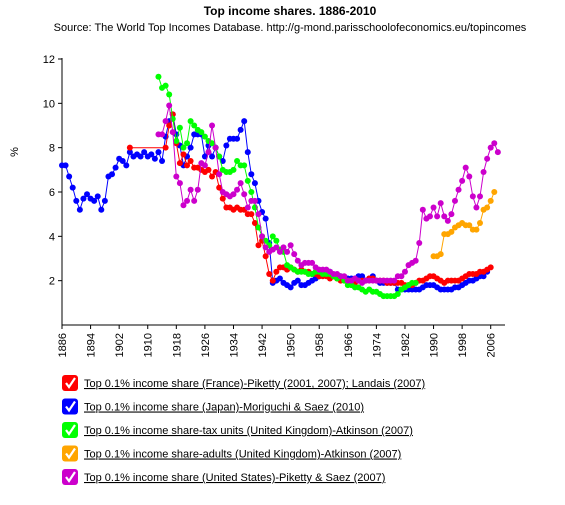  What do you see at coordinates (52, 282) in the screenshot?
I see `y-tick-label: 2` at bounding box center [52, 282].